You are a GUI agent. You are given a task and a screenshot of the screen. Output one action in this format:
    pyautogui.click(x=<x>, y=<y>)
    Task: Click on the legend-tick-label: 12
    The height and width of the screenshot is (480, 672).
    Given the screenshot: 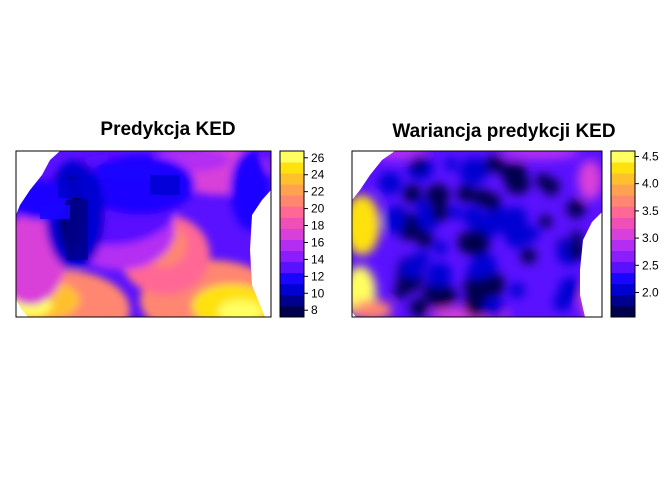 What is the action you would take?
    pyautogui.click(x=318, y=276)
    